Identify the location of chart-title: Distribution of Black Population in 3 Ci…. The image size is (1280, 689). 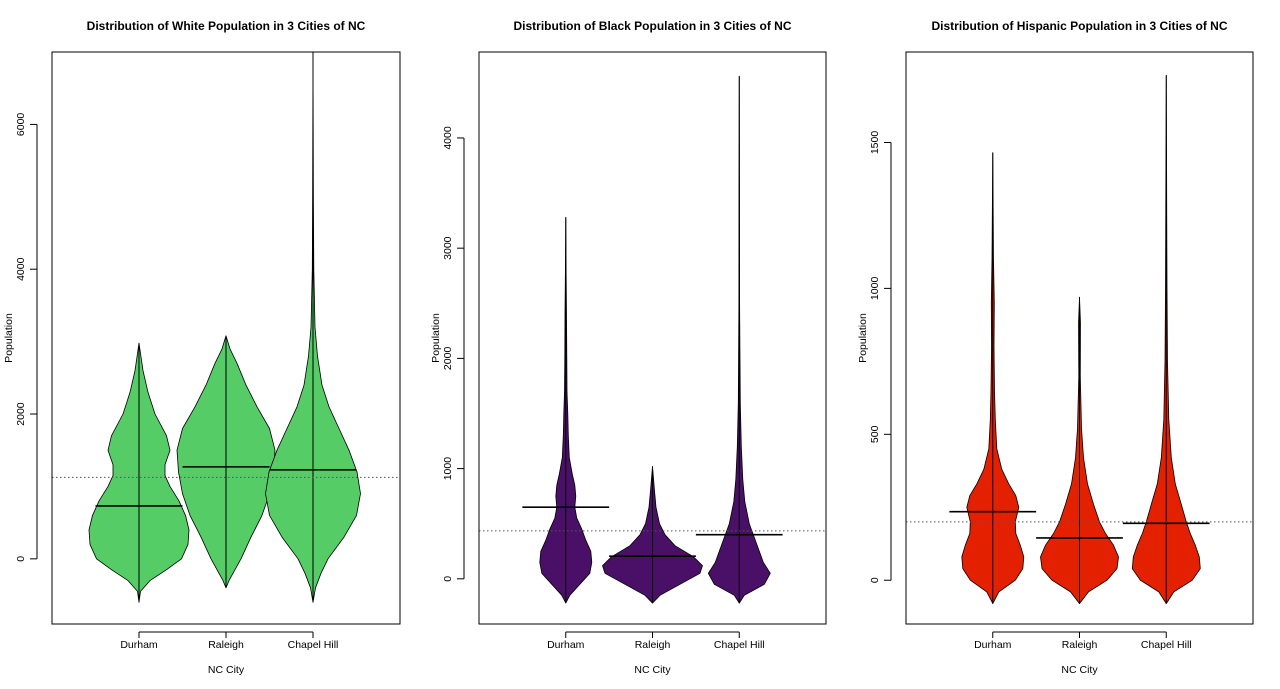
(652, 26).